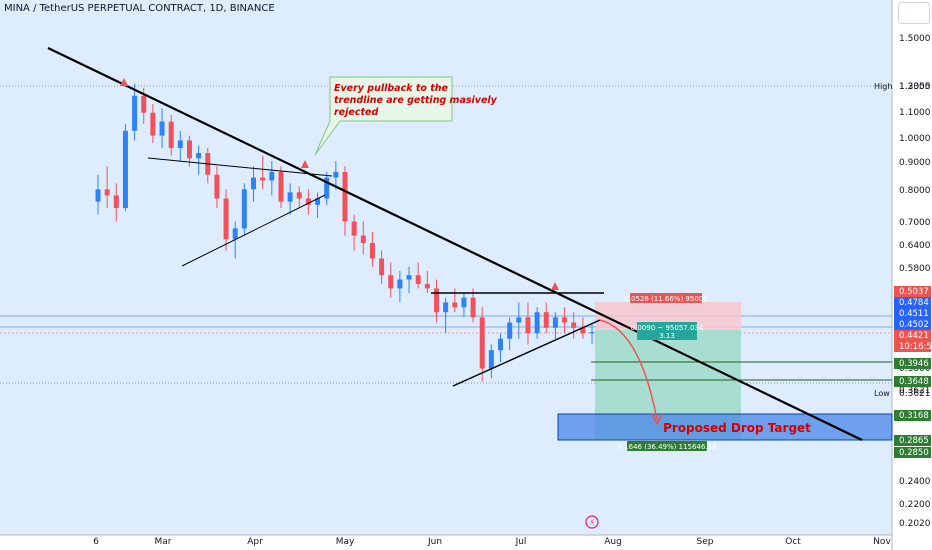 The height and width of the screenshot is (550, 932). I want to click on entry-ratio: 3.13, so click(667, 336).